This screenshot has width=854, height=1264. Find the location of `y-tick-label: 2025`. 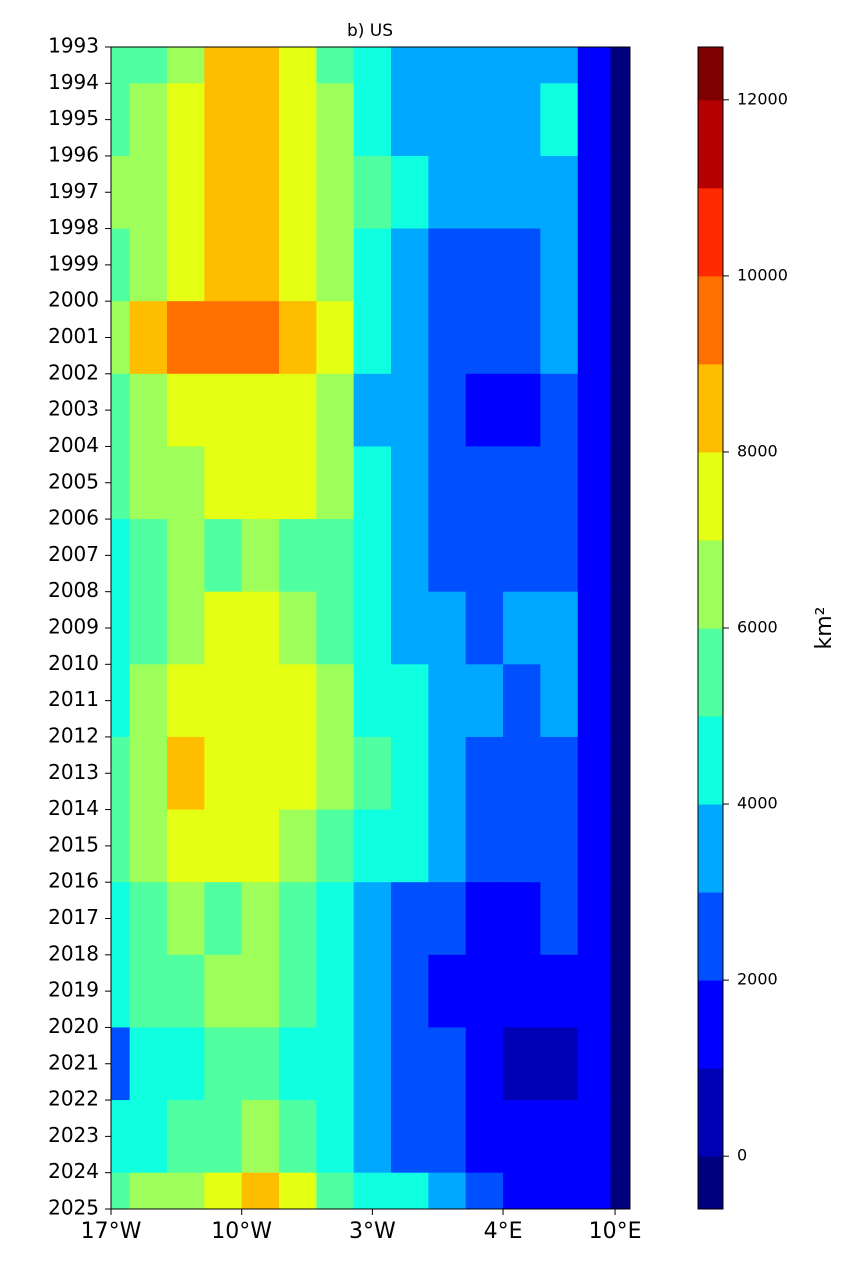

y-tick-label: 2025 is located at coordinates (73, 1208).